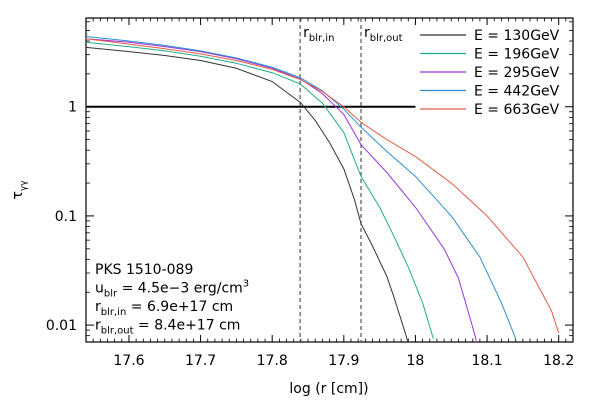  Describe the element at coordinates (144, 270) in the screenshot. I see `annotation-line: PKS 1510-089` at that location.